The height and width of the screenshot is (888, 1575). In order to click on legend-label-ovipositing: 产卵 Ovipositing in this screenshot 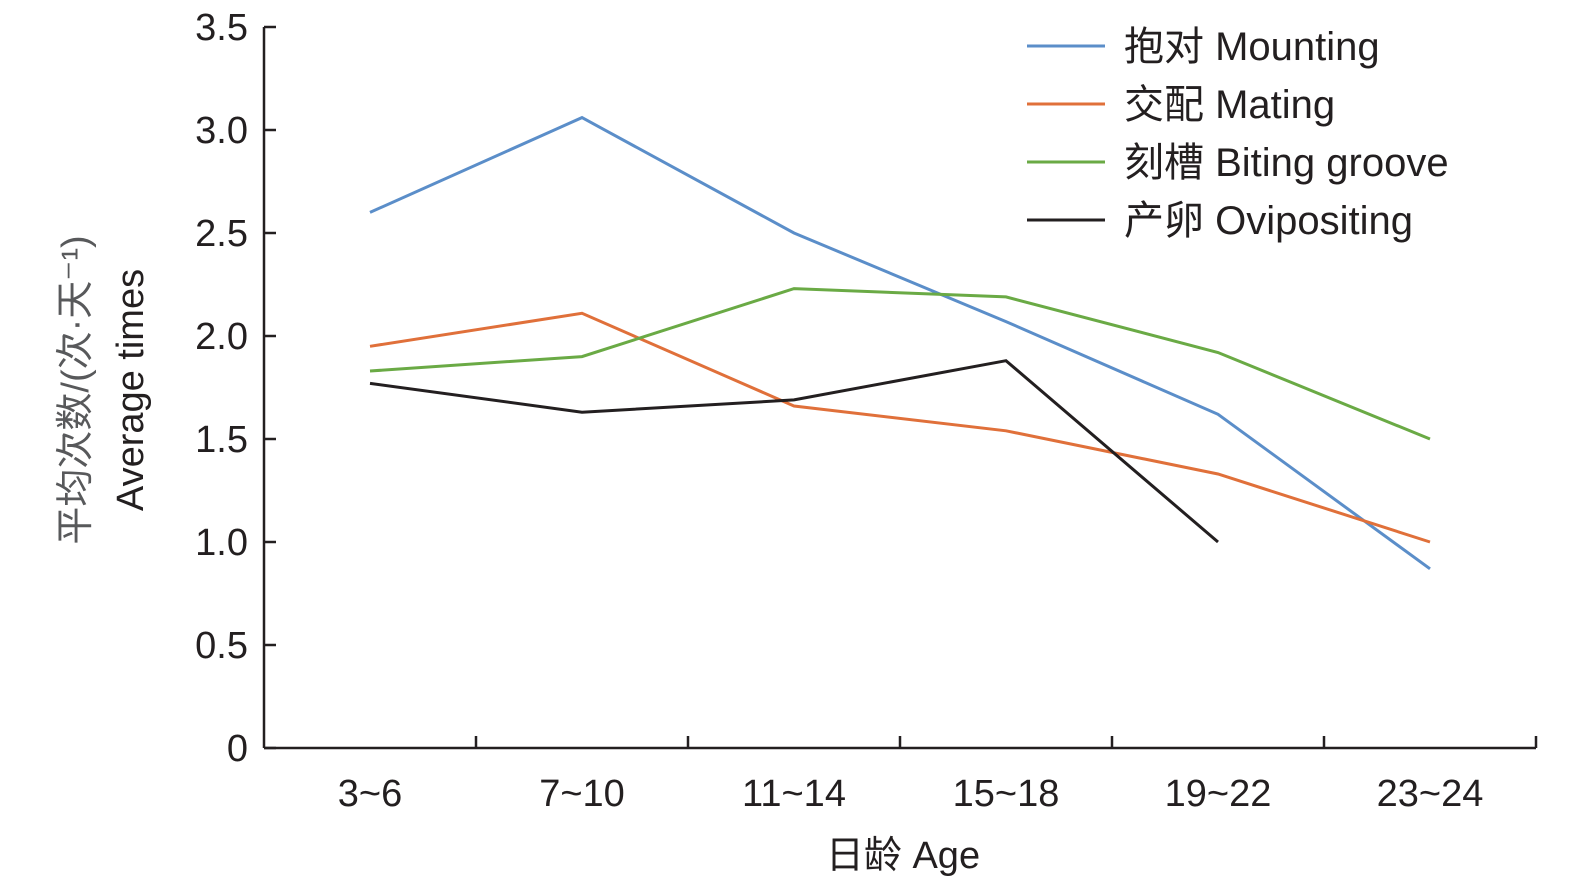, I will do `click(1268, 221)`.